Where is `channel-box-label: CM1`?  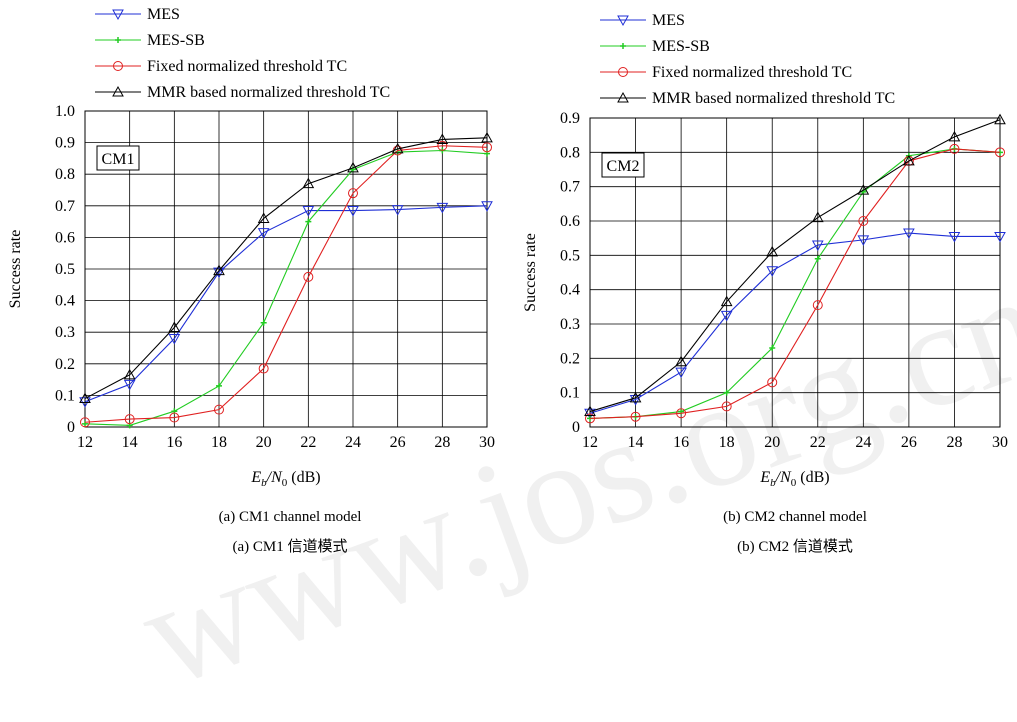
channel-box-label: CM1 is located at coordinates (118, 159).